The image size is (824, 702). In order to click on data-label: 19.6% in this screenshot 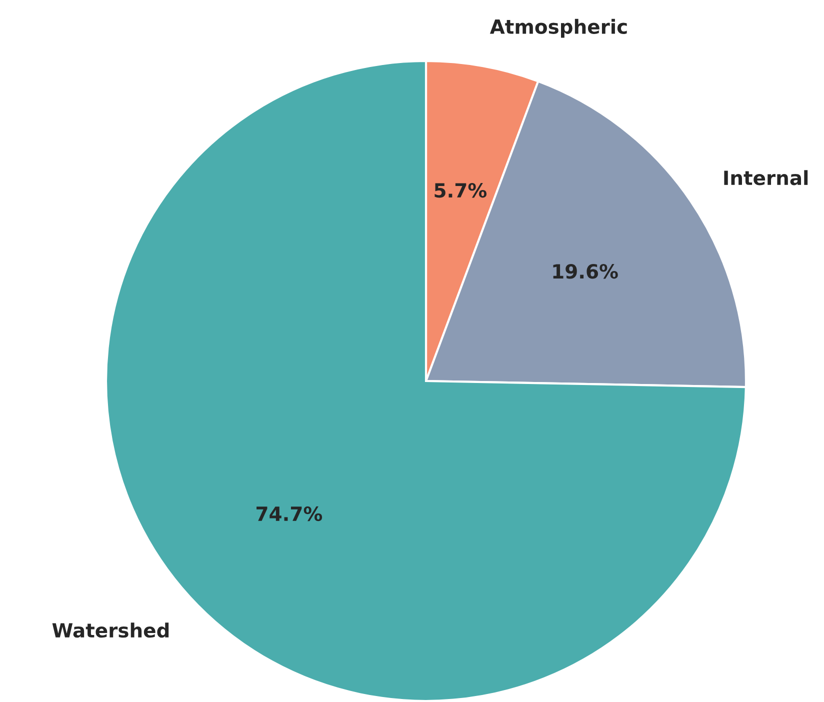, I will do `click(585, 271)`.